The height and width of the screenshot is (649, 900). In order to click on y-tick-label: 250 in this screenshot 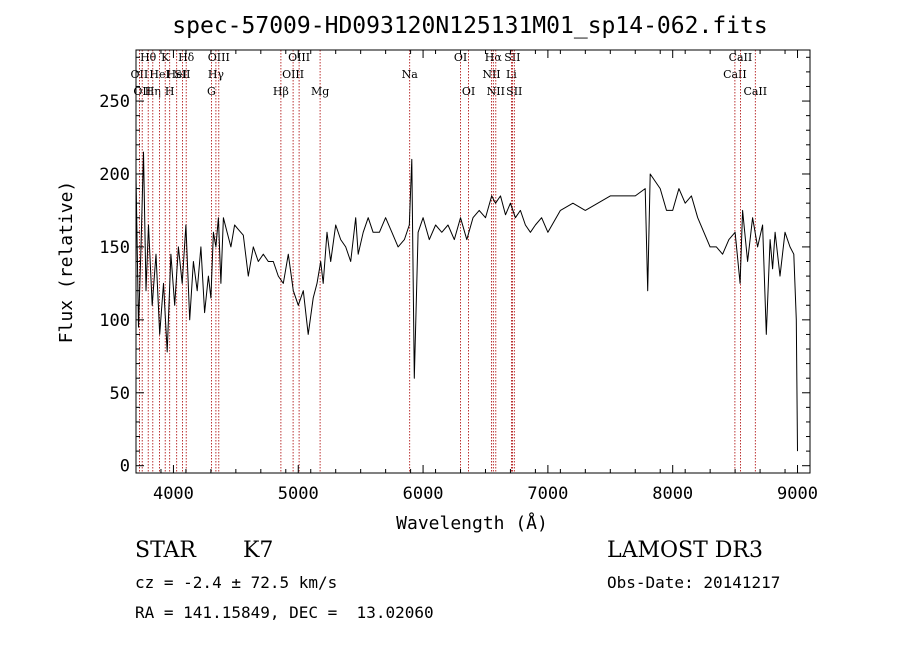, I will do `click(114, 102)`.